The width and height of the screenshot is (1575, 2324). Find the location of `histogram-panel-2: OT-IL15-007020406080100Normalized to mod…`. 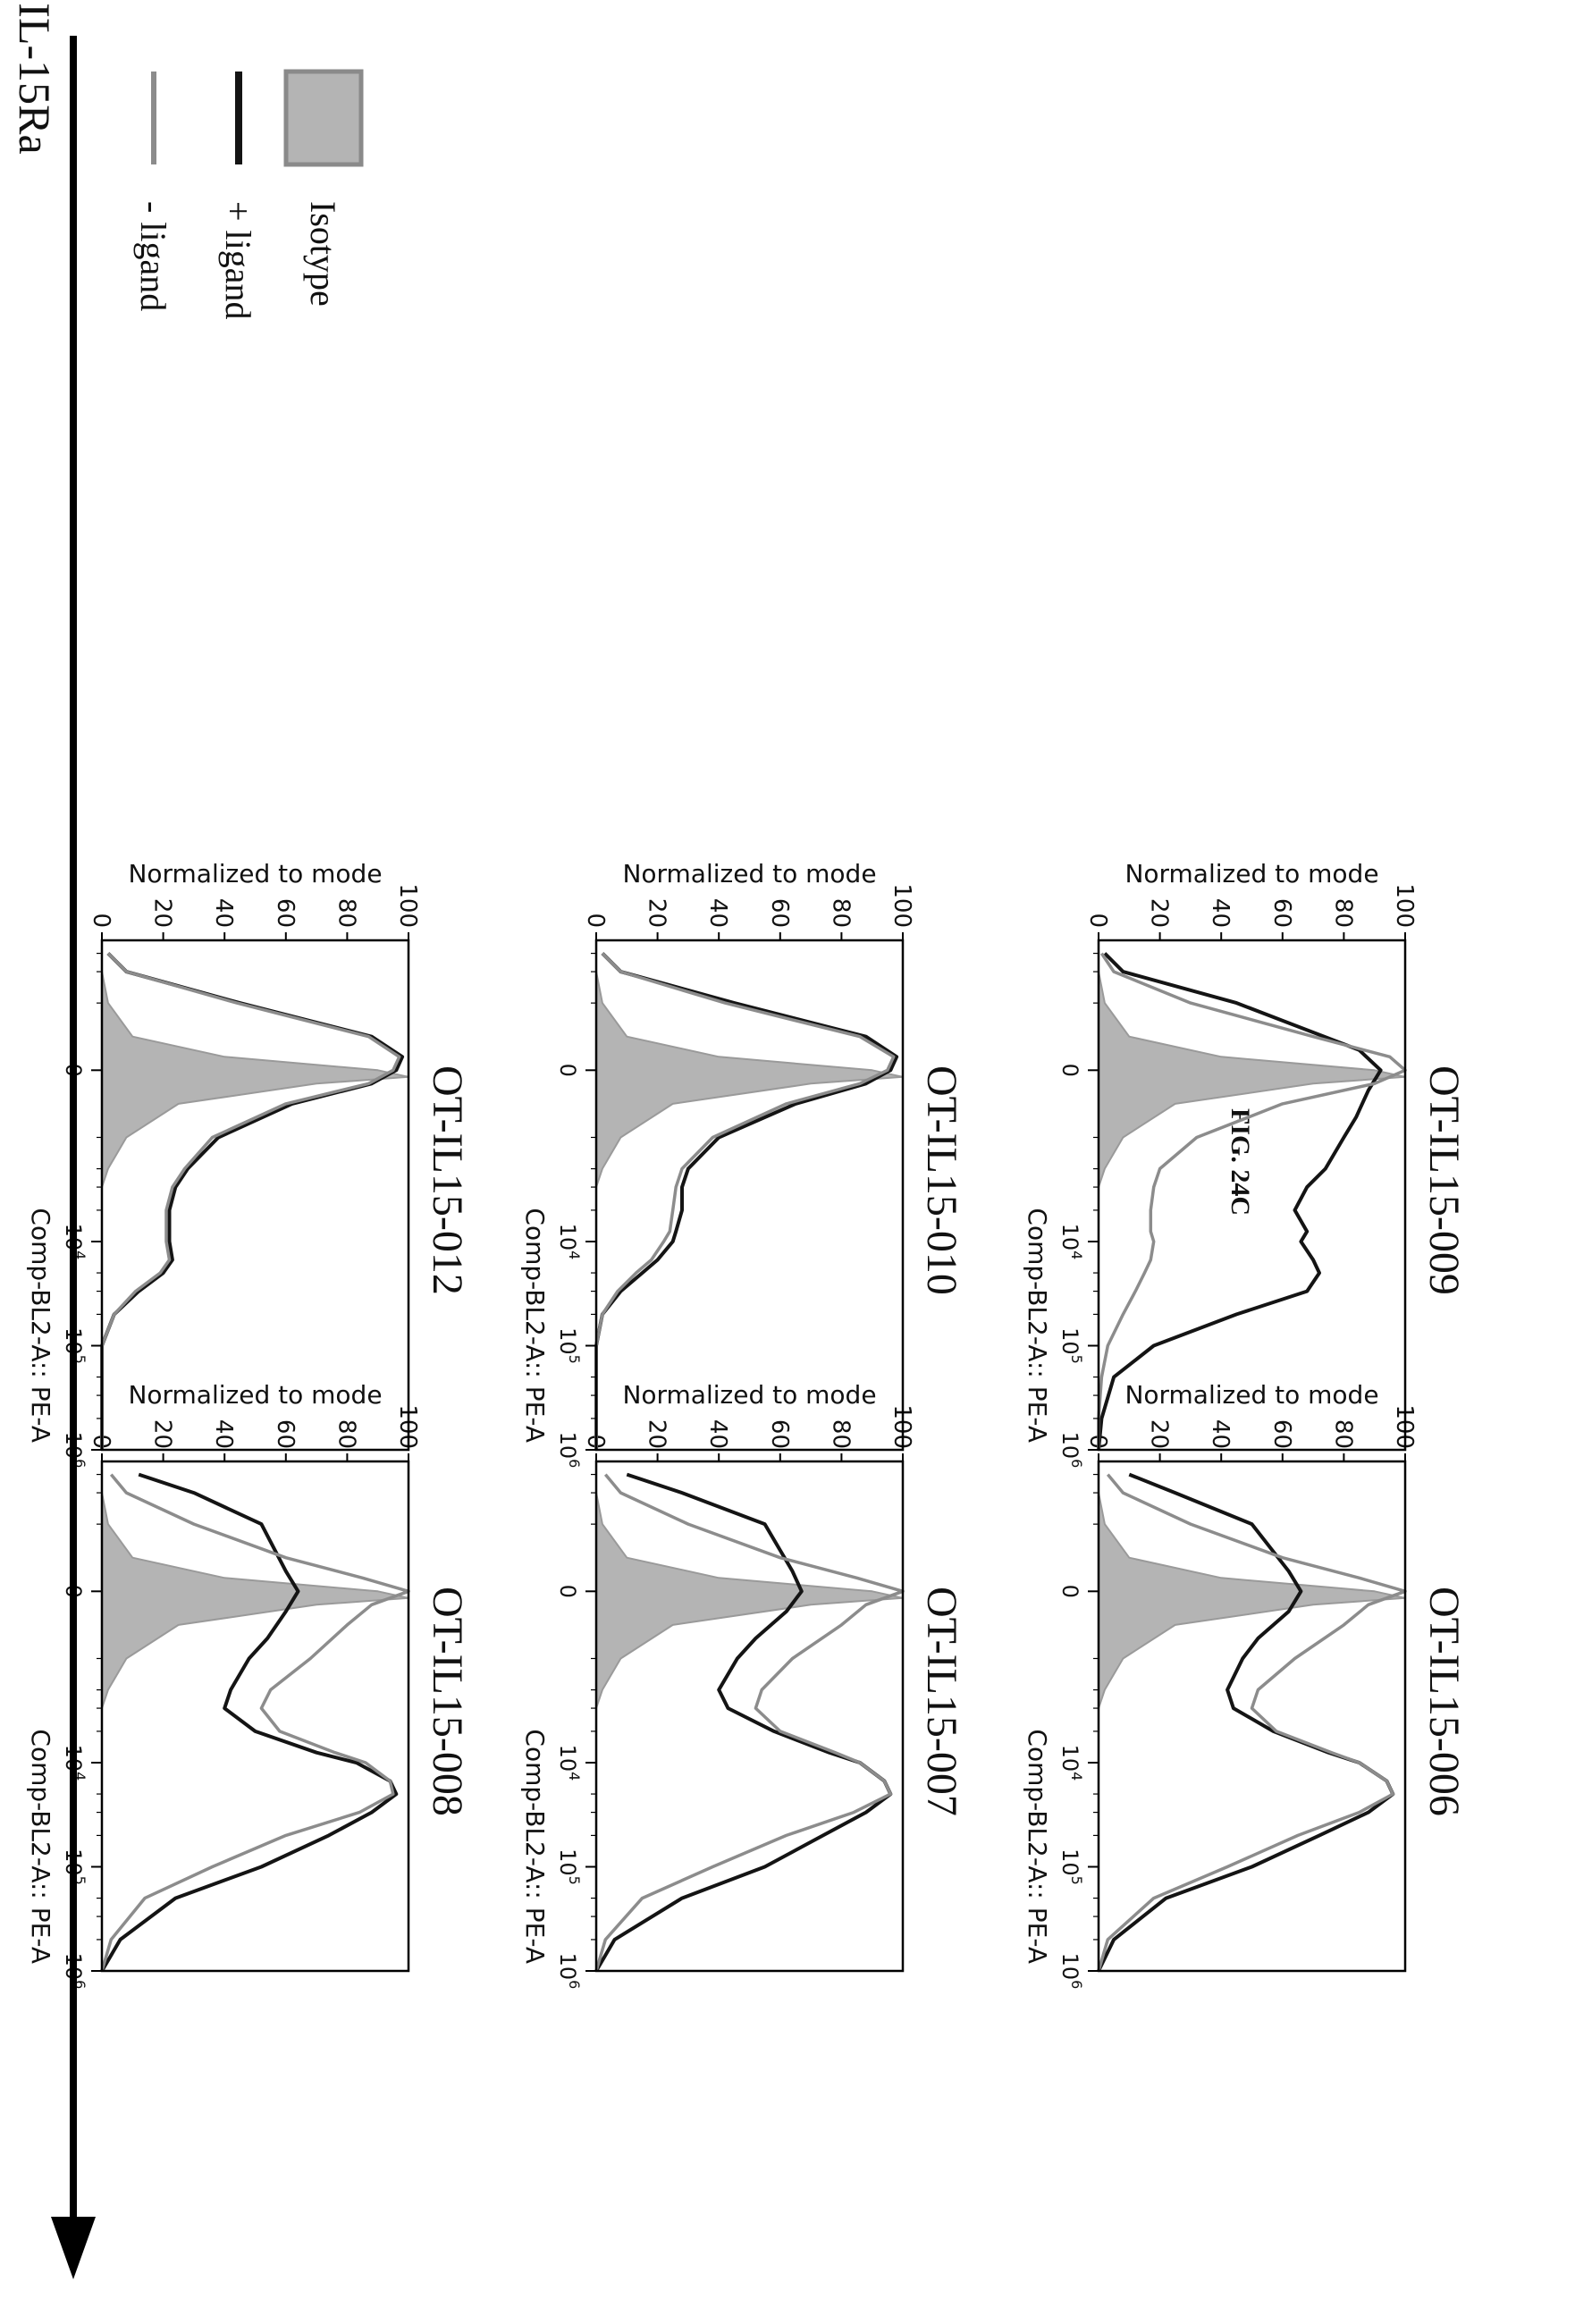

histogram-panel-2: OT-IL15-007020406080100Normalized to mod… is located at coordinates (743, 1685).